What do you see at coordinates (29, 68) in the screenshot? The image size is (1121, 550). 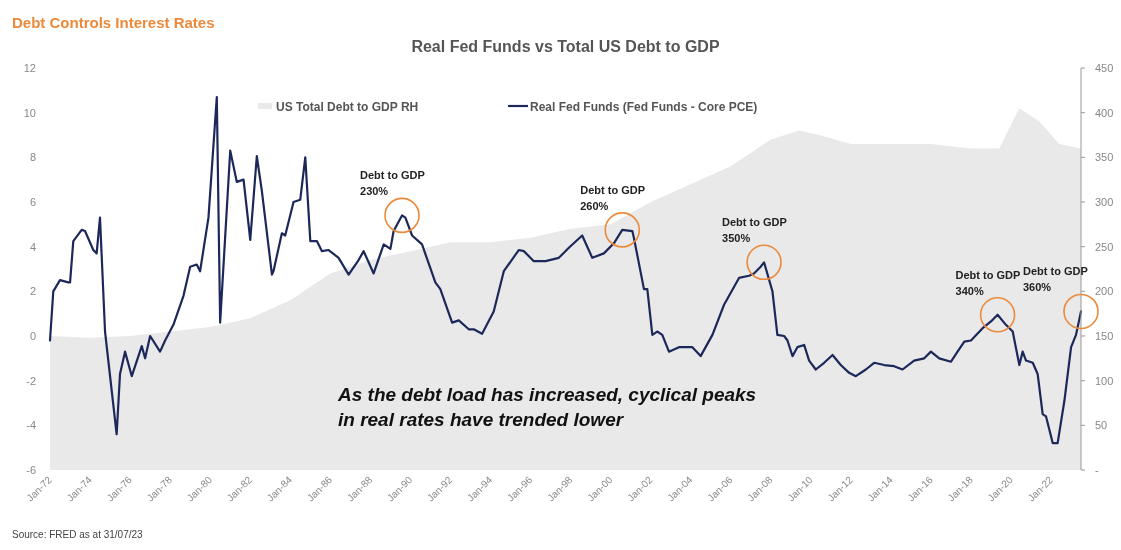 I see `y-tick-label: 12` at bounding box center [29, 68].